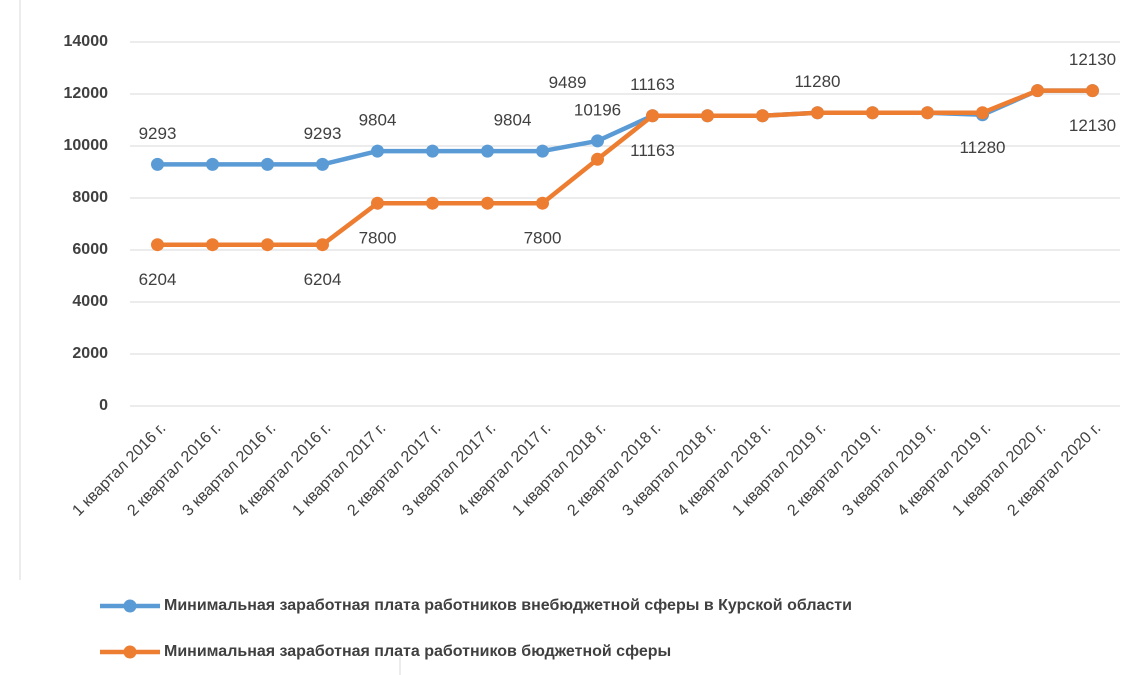 Image resolution: width=1147 pixels, height=675 pixels. I want to click on y-tick-label: 2000, so click(90, 353).